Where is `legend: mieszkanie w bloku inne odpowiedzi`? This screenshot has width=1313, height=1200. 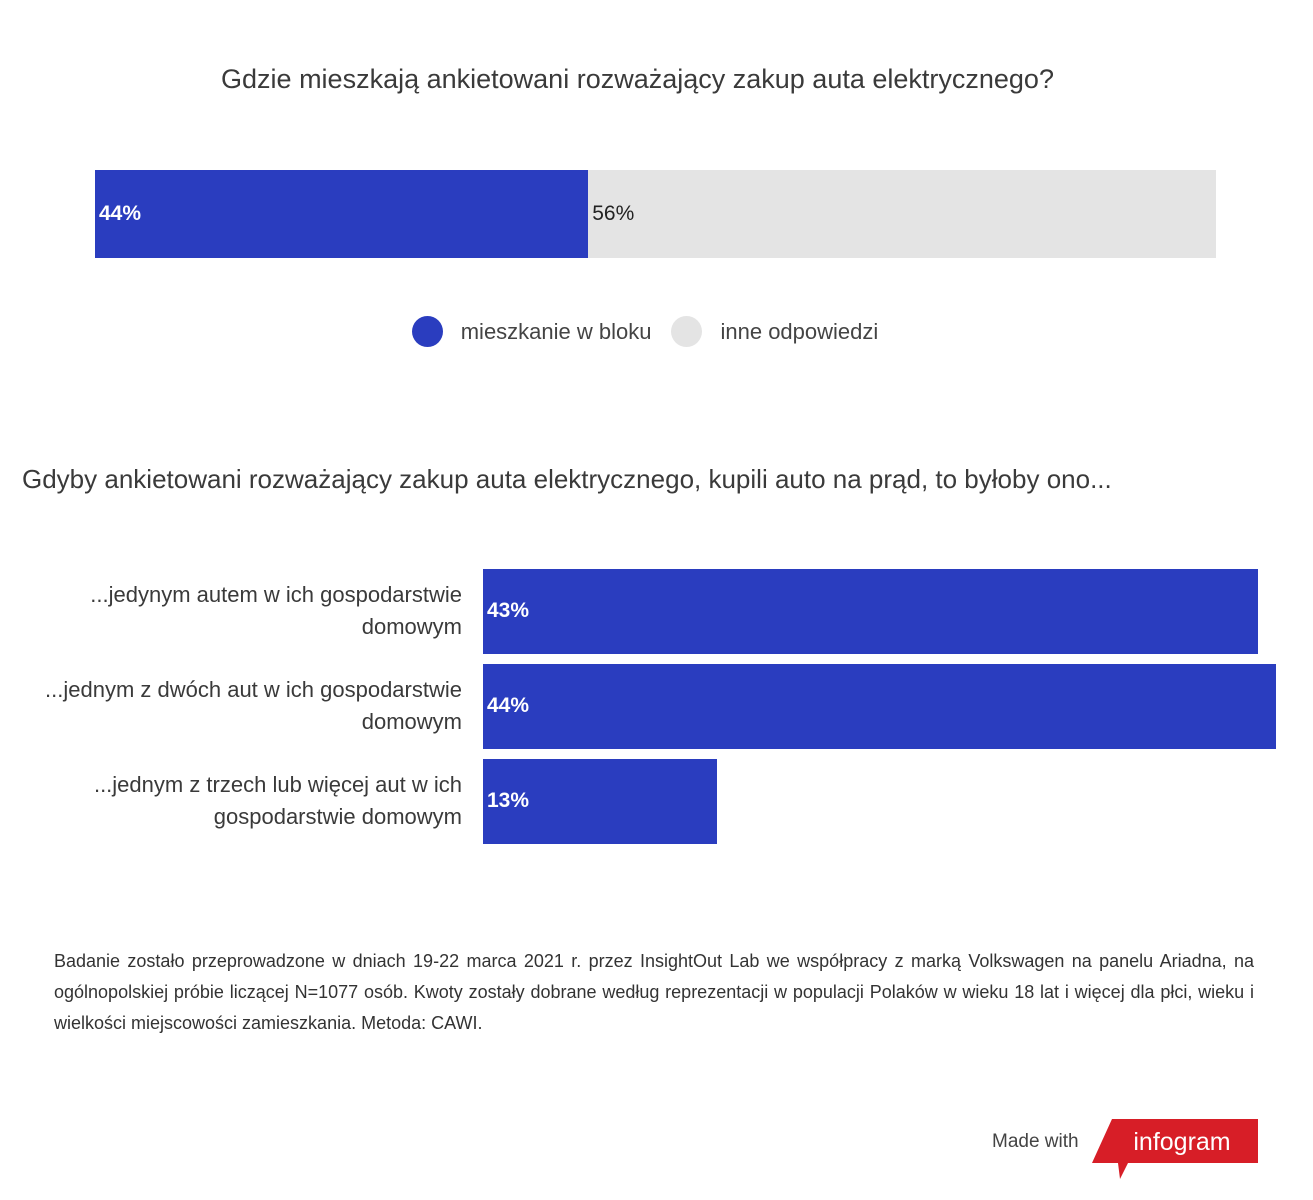 legend: mieszkanie w bloku inne odpowiedzi is located at coordinates (645, 331).